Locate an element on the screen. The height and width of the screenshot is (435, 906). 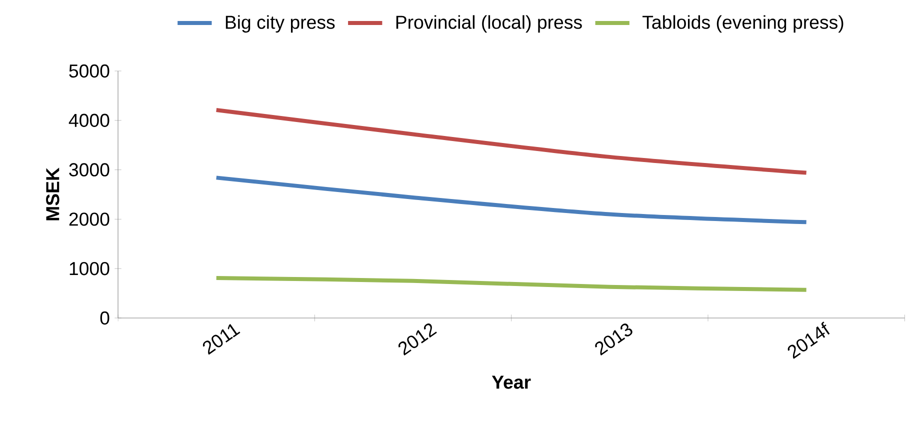
y-tick-label: 5000 is located at coordinates (89, 71).